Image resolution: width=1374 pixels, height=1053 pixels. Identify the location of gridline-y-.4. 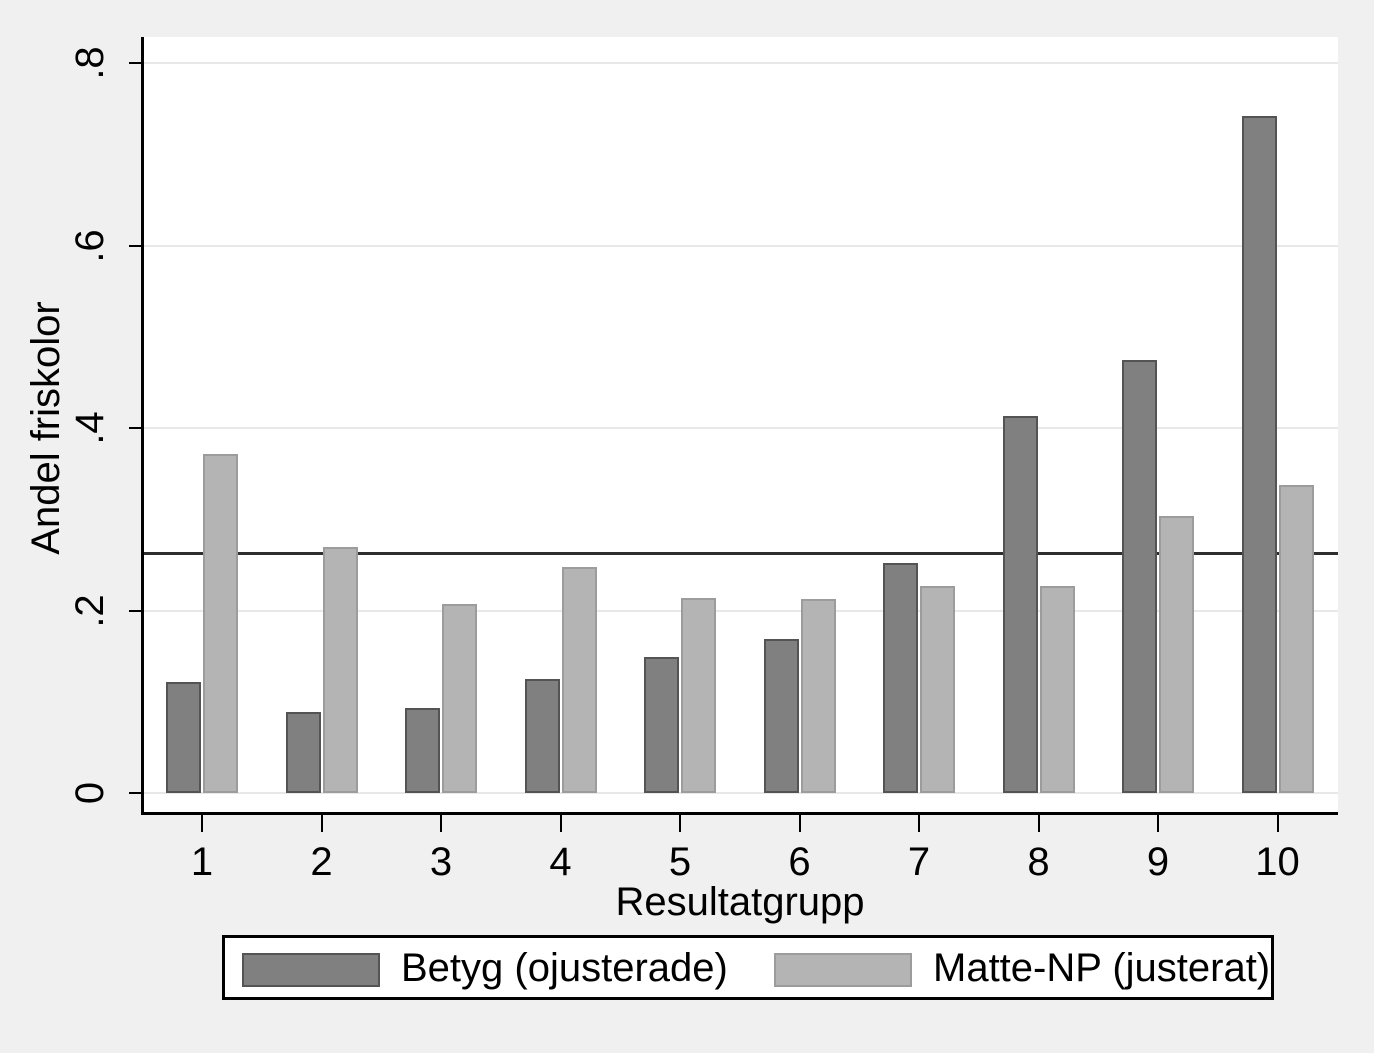
(740, 428).